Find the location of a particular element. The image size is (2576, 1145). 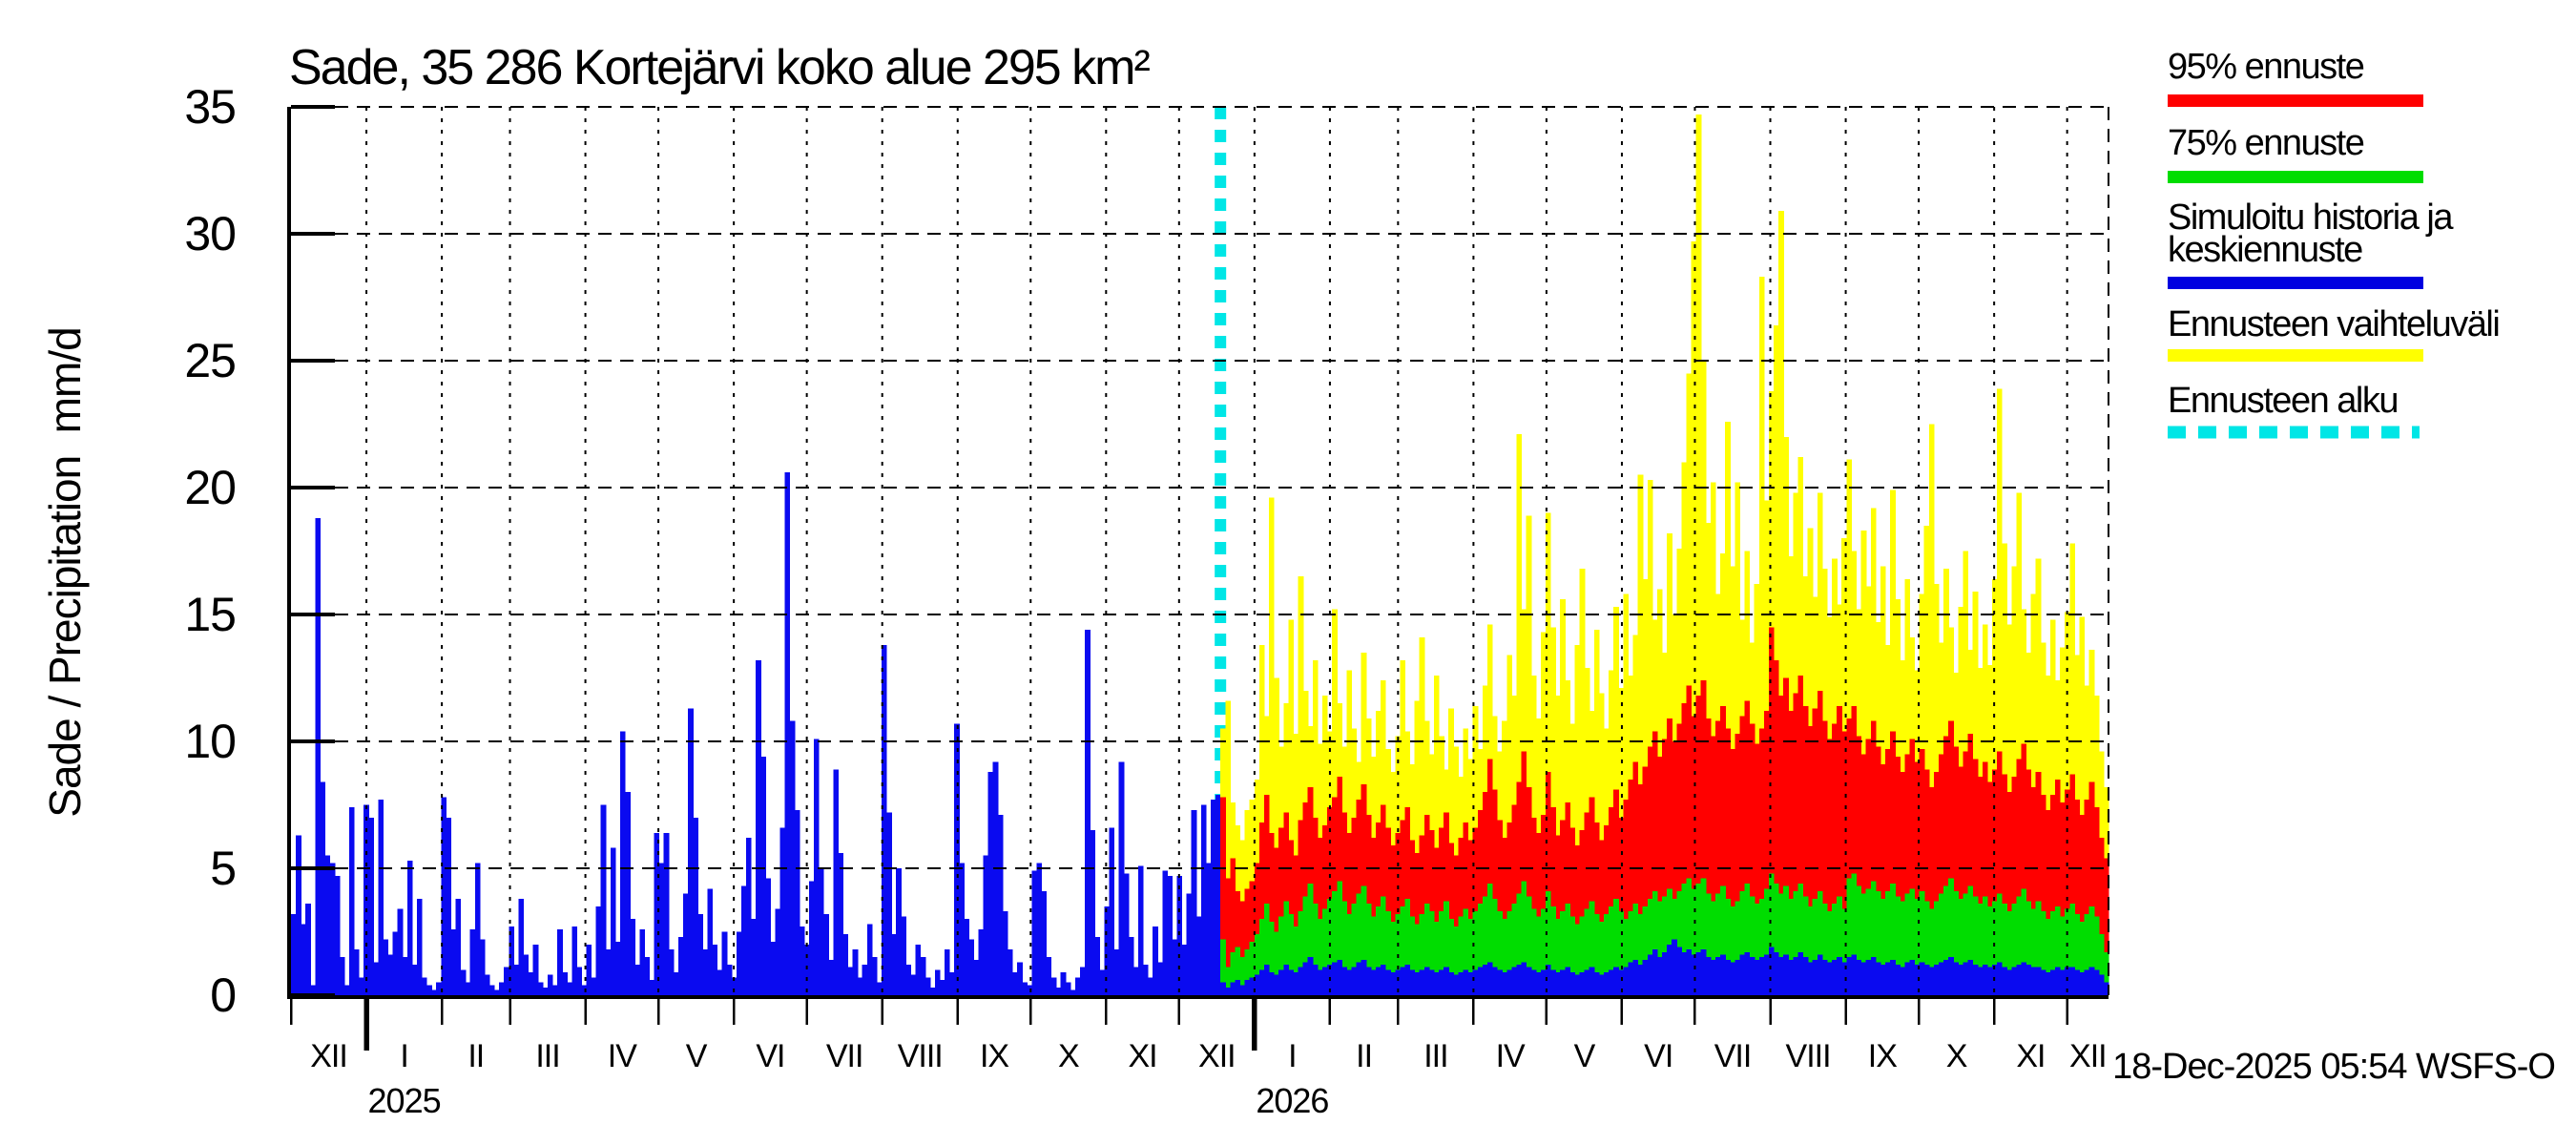

y-tick-label: 5 is located at coordinates (223, 868).